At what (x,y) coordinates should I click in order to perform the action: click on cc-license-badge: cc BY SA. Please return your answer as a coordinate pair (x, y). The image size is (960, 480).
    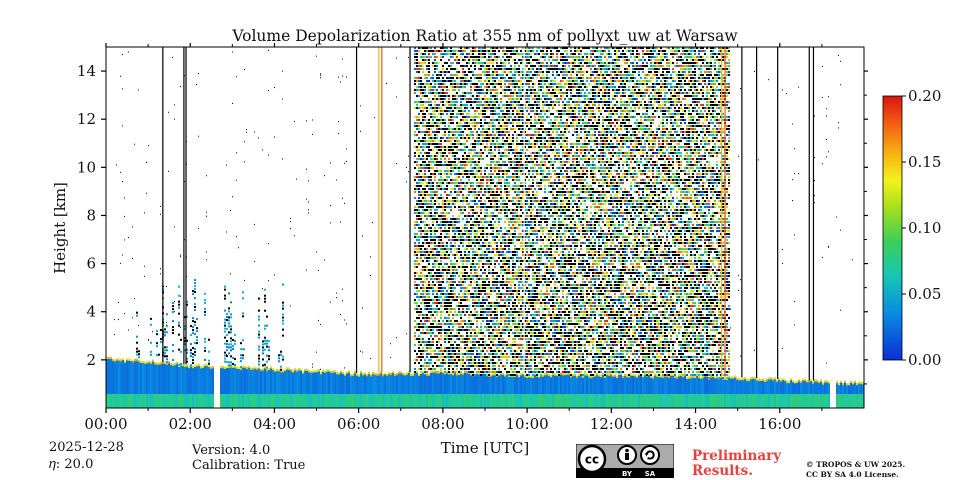
    Looking at the image, I should click on (625, 461).